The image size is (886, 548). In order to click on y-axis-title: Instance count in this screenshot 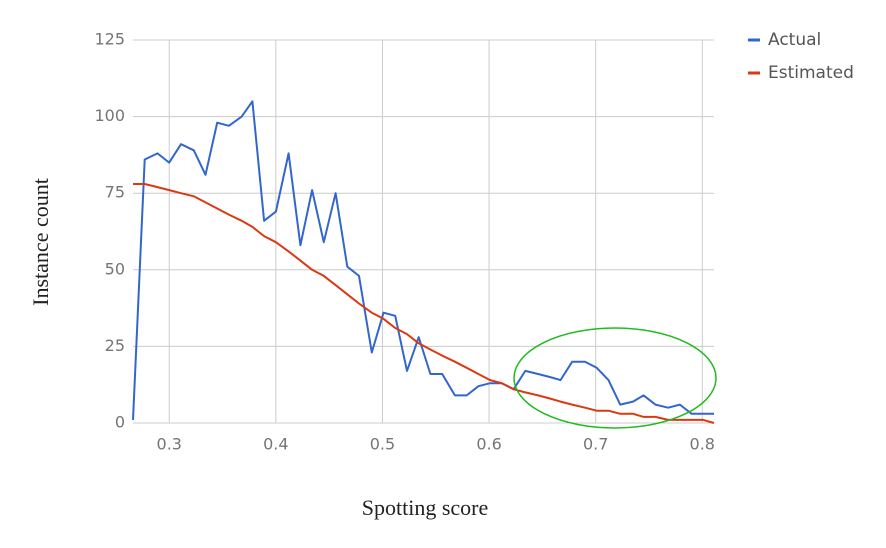, I will do `click(40, 242)`.